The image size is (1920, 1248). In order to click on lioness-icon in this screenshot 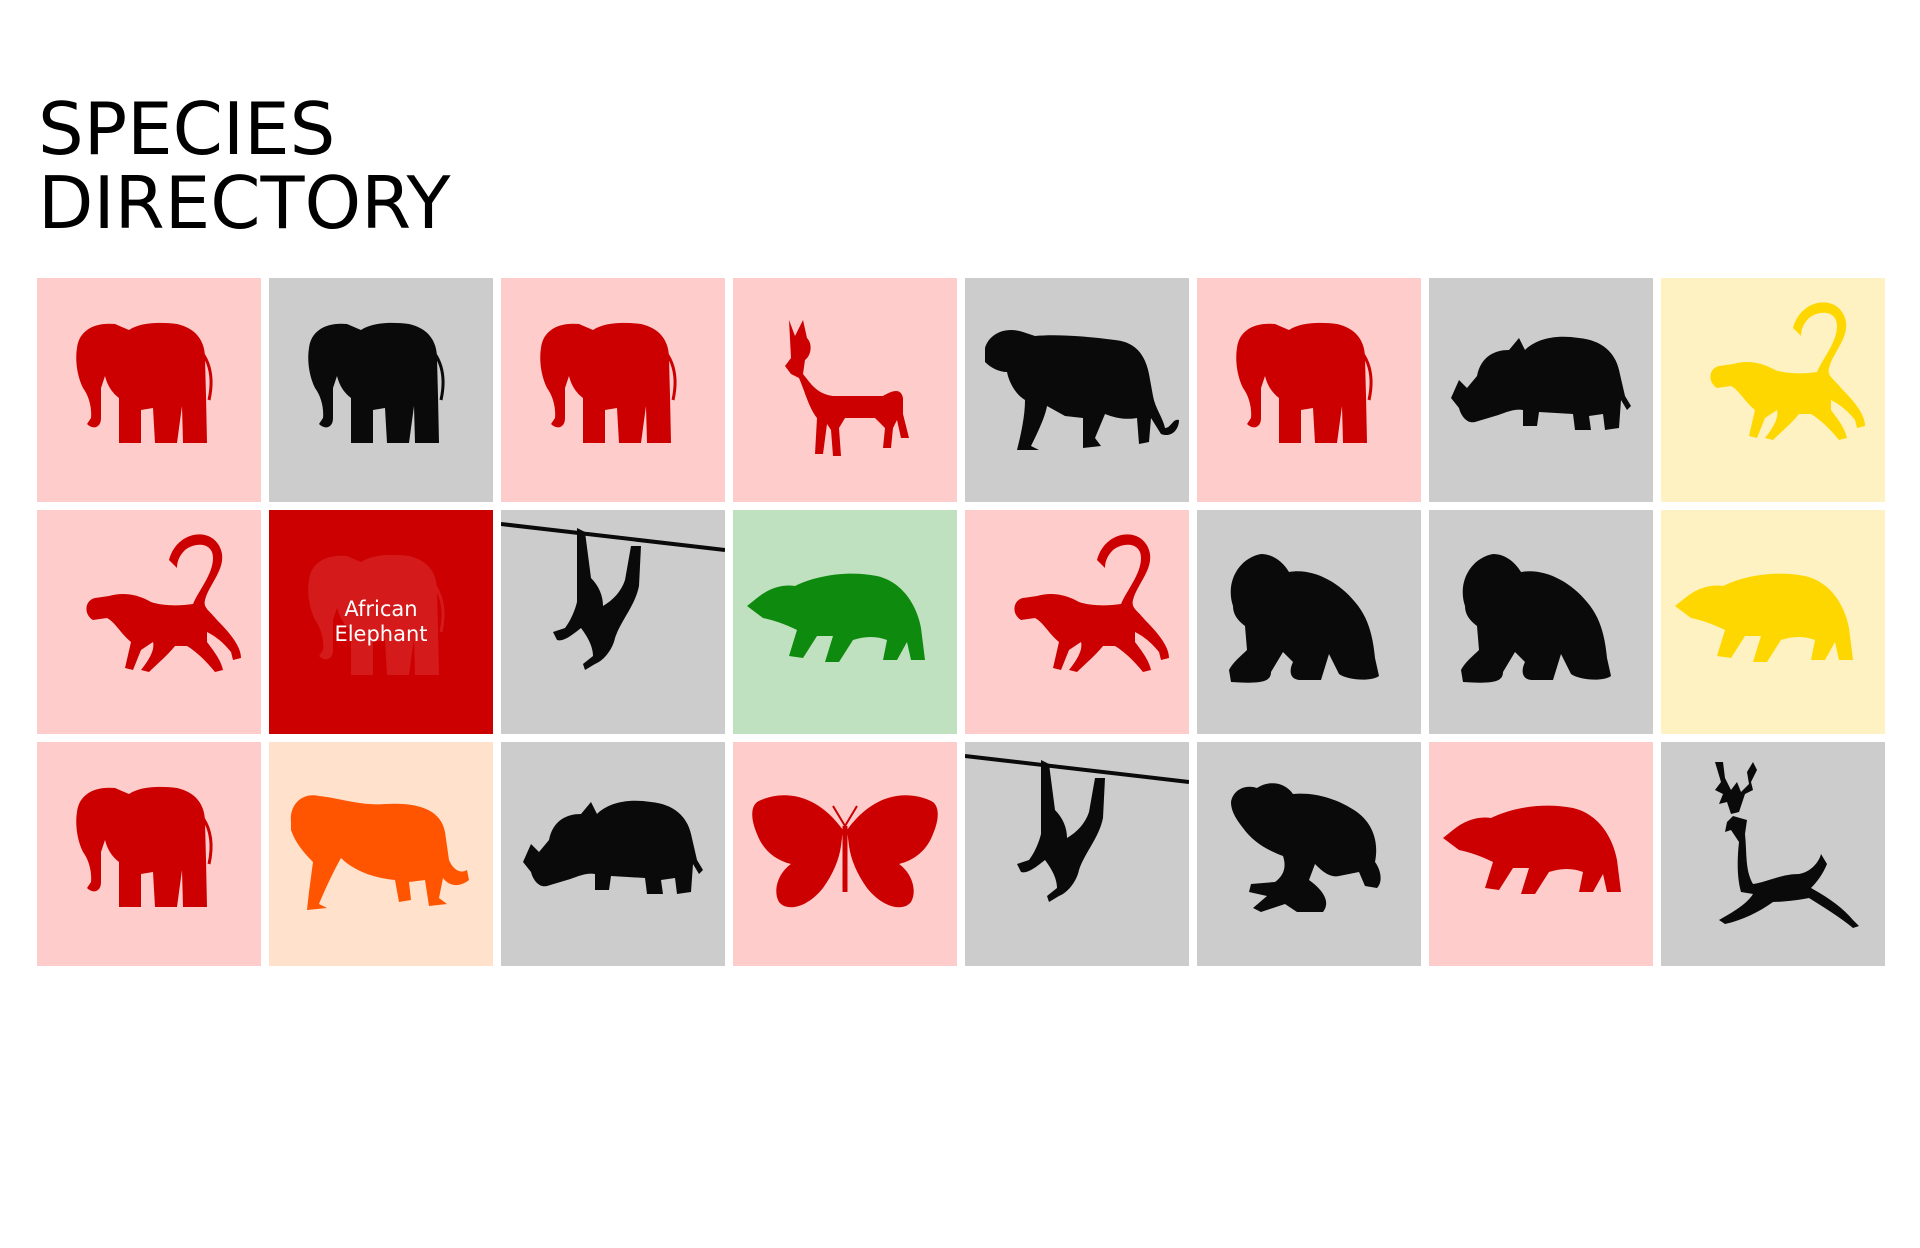, I will do `click(1082, 389)`.